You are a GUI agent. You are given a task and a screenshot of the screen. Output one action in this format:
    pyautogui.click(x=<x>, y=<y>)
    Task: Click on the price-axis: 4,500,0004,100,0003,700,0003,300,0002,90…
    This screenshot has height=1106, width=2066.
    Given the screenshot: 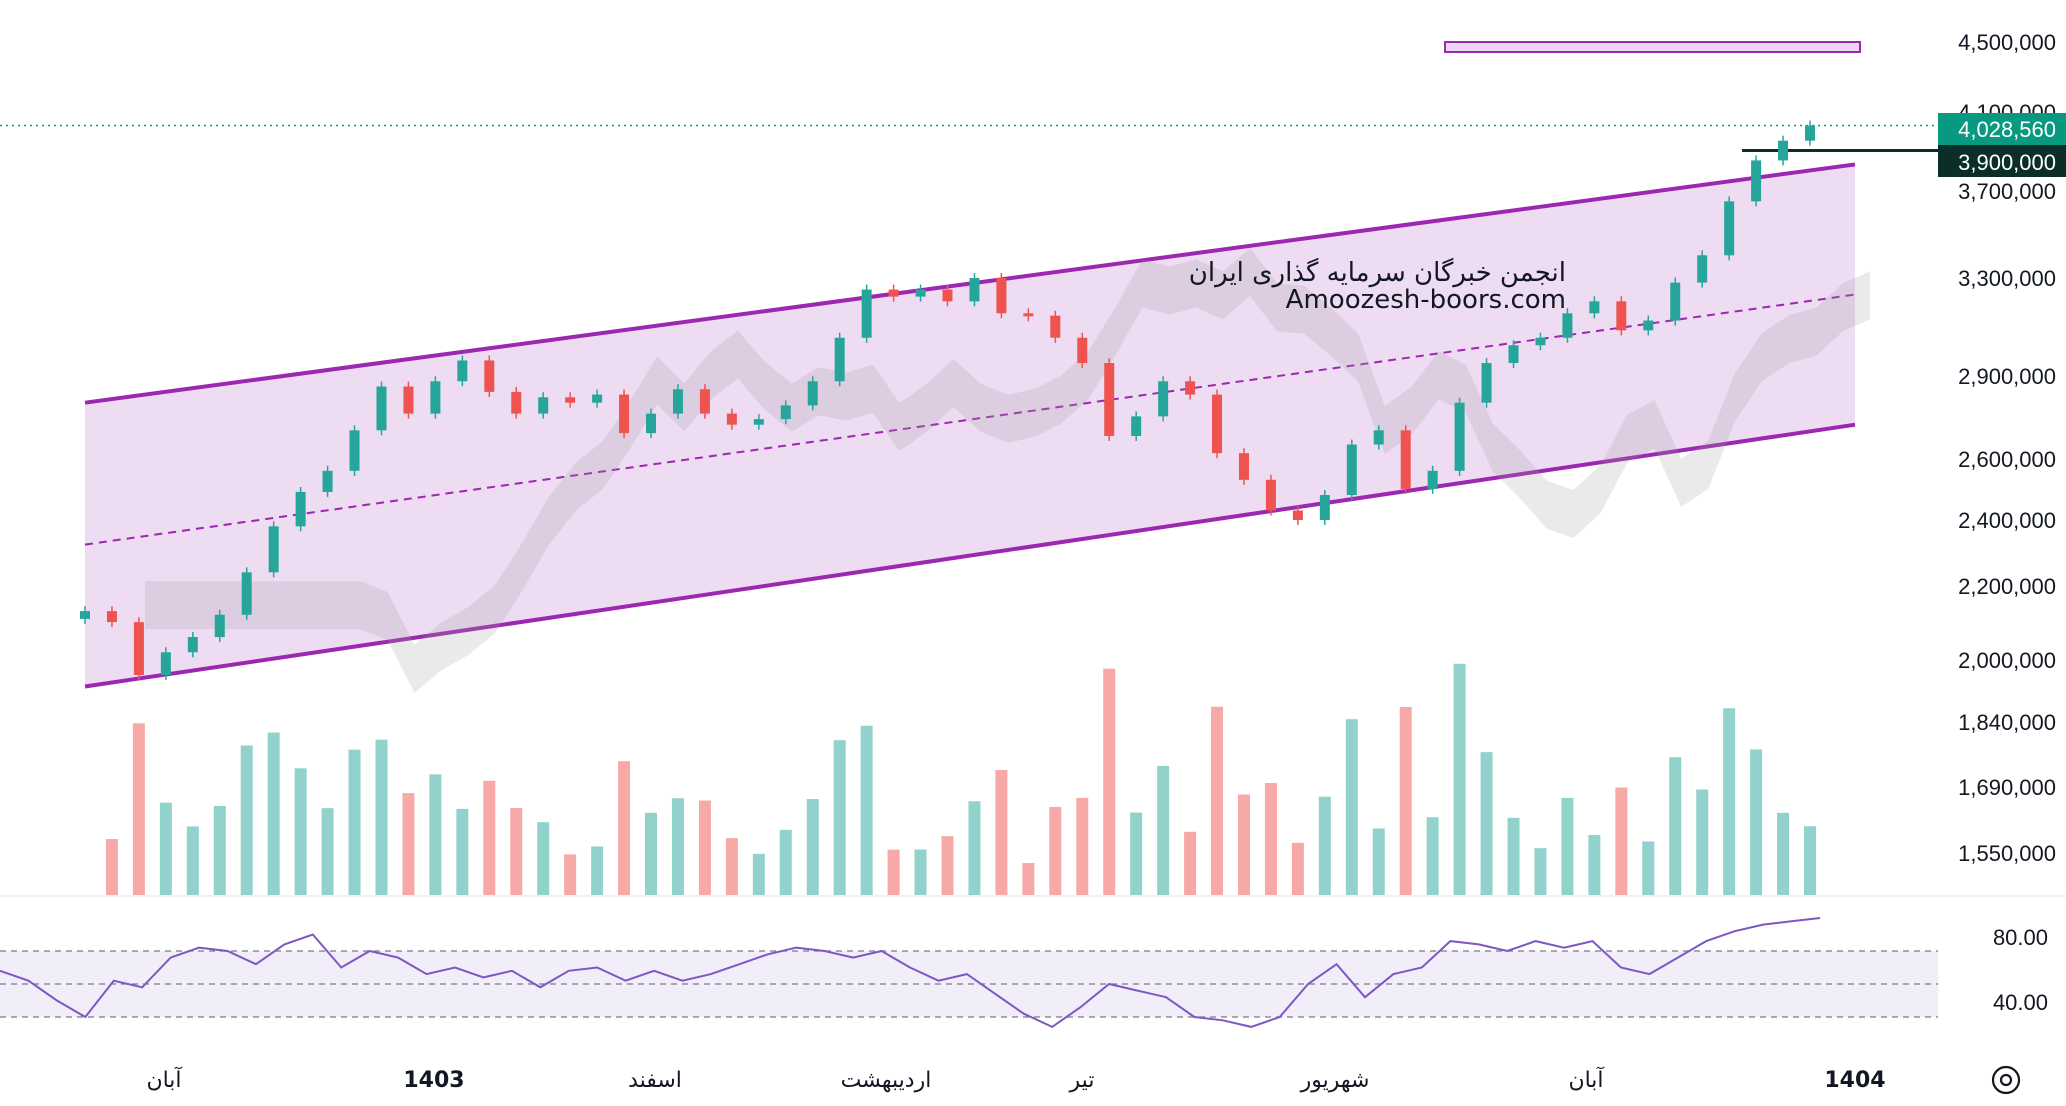 What is the action you would take?
    pyautogui.click(x=2007, y=522)
    